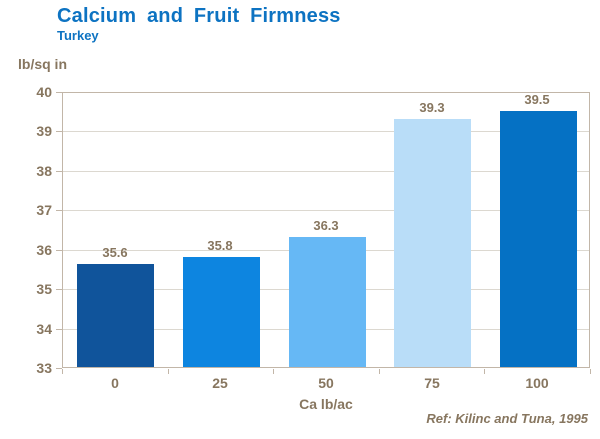  What do you see at coordinates (326, 404) in the screenshot?
I see `x-axis-label: Ca lb/ac` at bounding box center [326, 404].